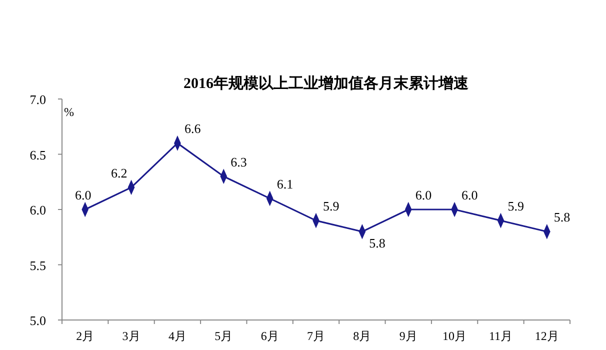  I want to click on x-tick-label: 5月, so click(223, 336).